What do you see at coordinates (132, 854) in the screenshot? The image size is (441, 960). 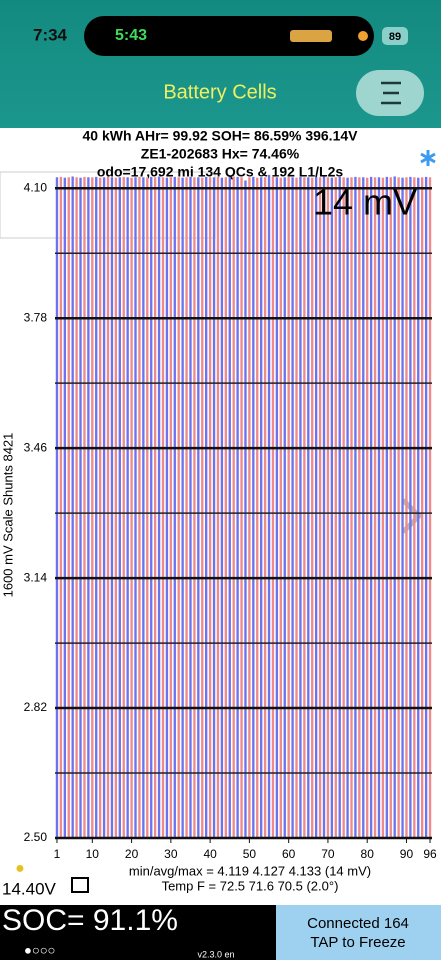 I see `x-tick-label: 20` at bounding box center [132, 854].